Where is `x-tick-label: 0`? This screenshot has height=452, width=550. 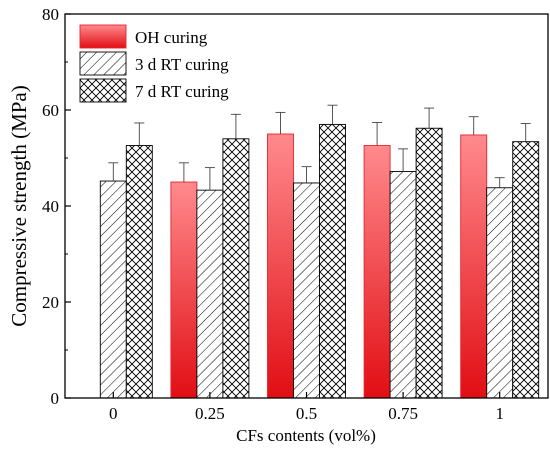
x-tick-label: 0 is located at coordinates (113, 413).